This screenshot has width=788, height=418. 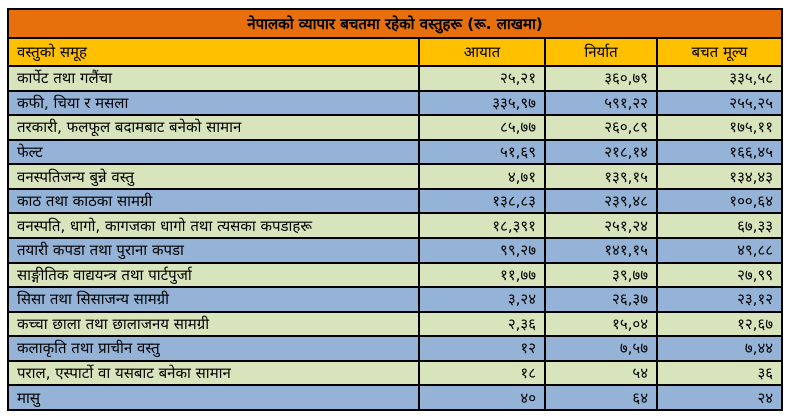 What do you see at coordinates (719, 348) in the screenshot?
I see `surplus-value-cell: ७,४४` at bounding box center [719, 348].